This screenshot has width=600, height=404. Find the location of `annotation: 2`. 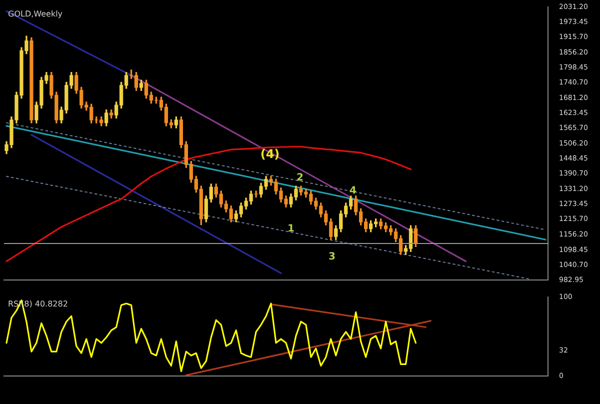

annotation: 2 is located at coordinates (300, 178).